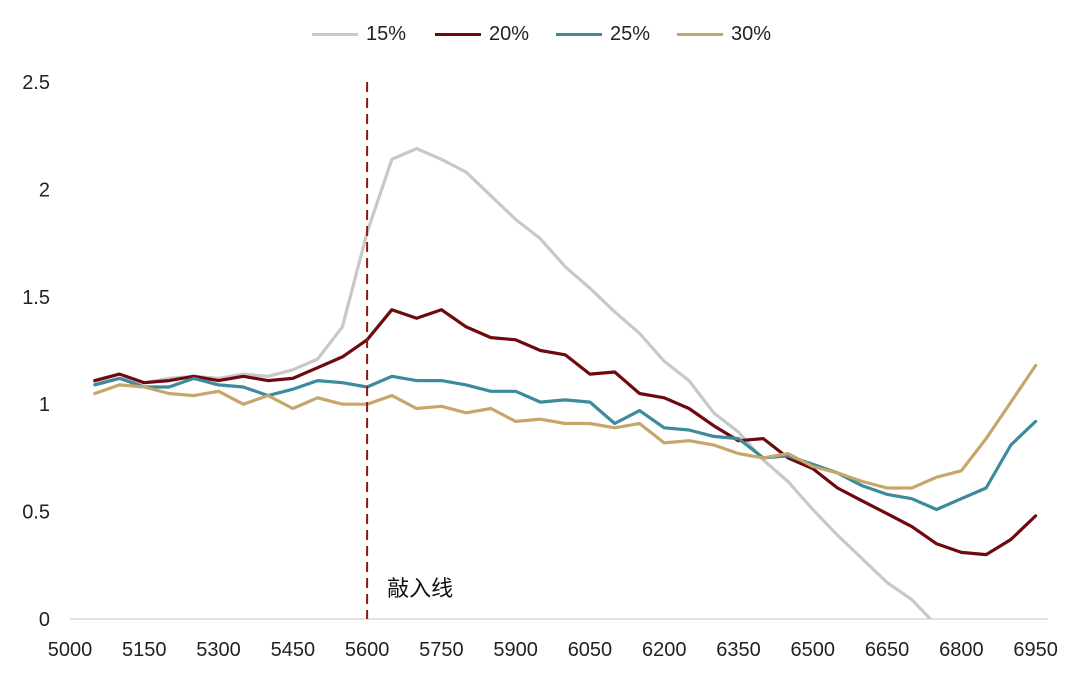 The height and width of the screenshot is (675, 1080). Describe the element at coordinates (813, 650) in the screenshot. I see `x-tick-label: 6500` at that location.